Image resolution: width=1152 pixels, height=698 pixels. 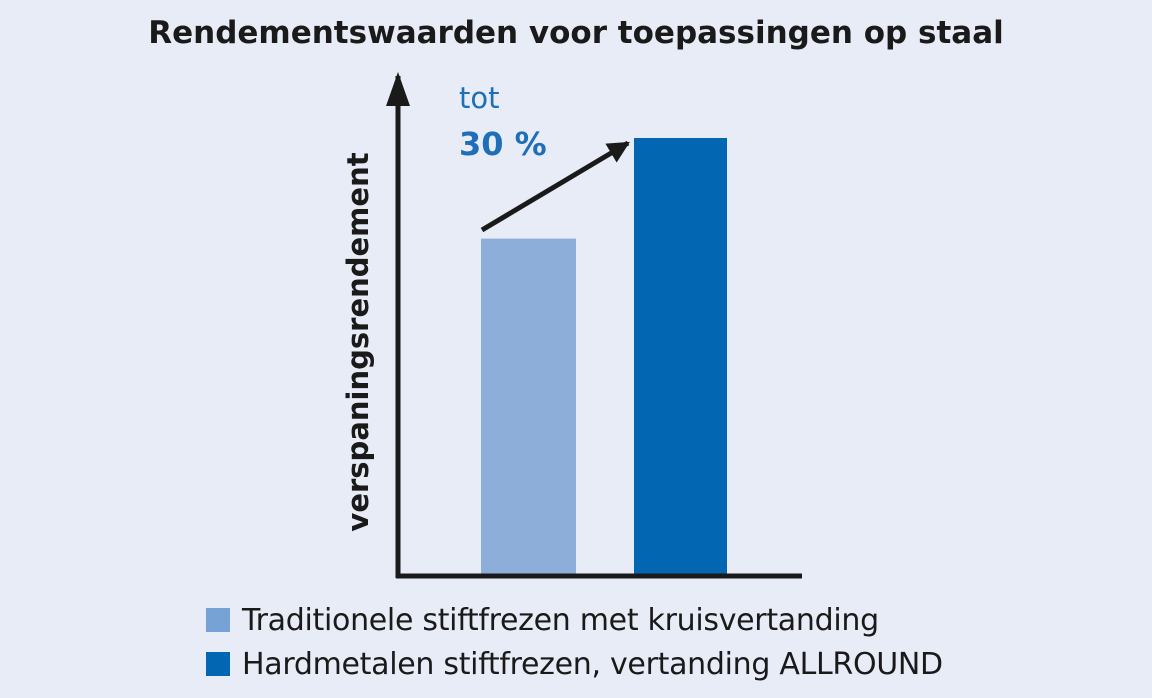 What do you see at coordinates (358, 341) in the screenshot?
I see `y-axis-label: verspaningsrendement` at bounding box center [358, 341].